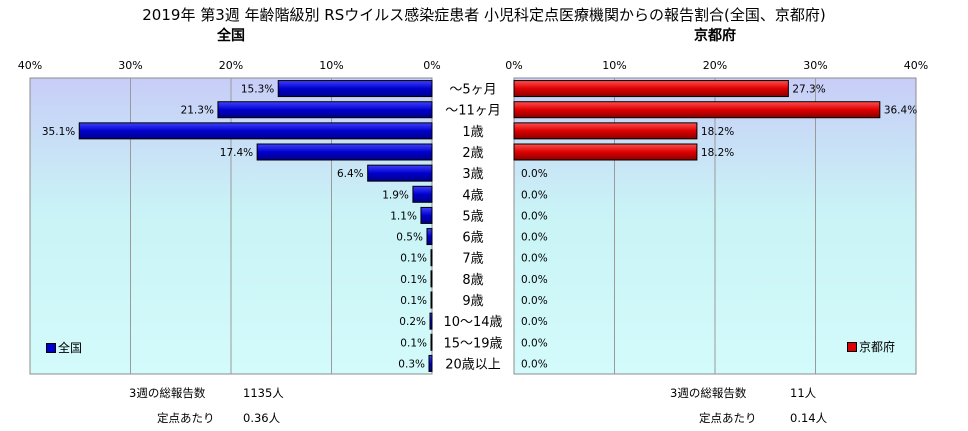 The width and height of the screenshot is (968, 431). Describe the element at coordinates (409, 238) in the screenshot. I see `national-data-label: 0.5%` at that location.